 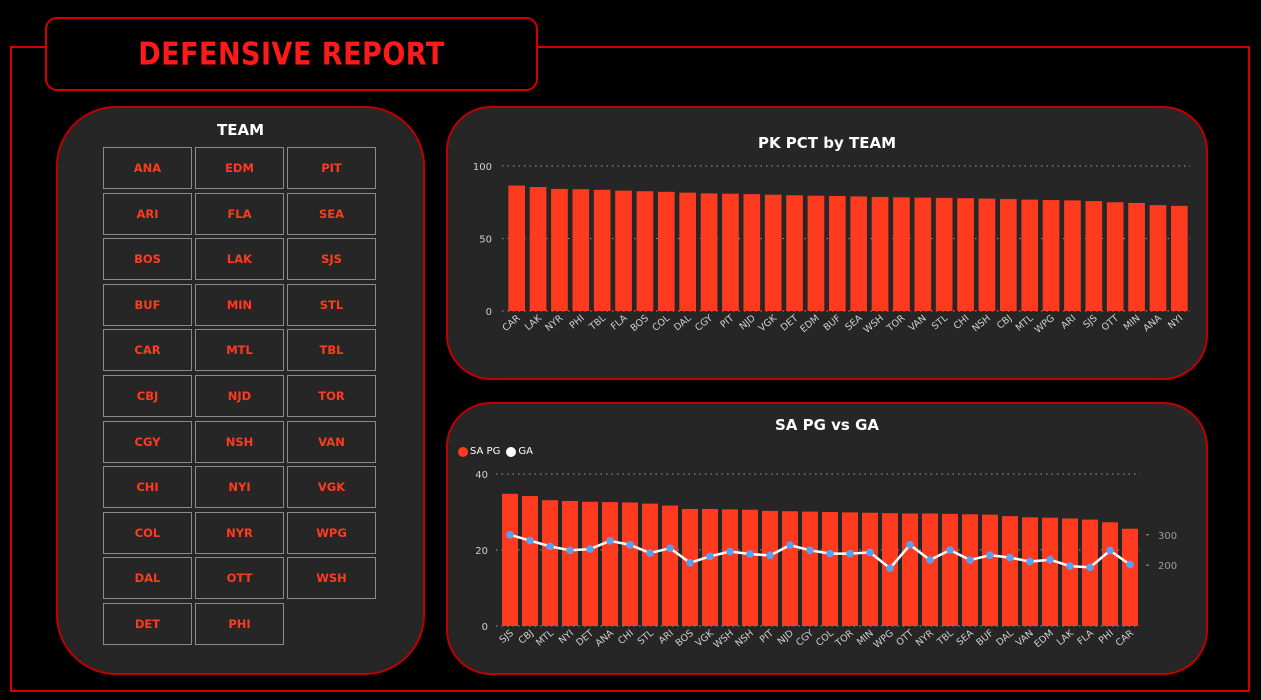 I want to click on x-tick-label: CHI, so click(x=626, y=637).